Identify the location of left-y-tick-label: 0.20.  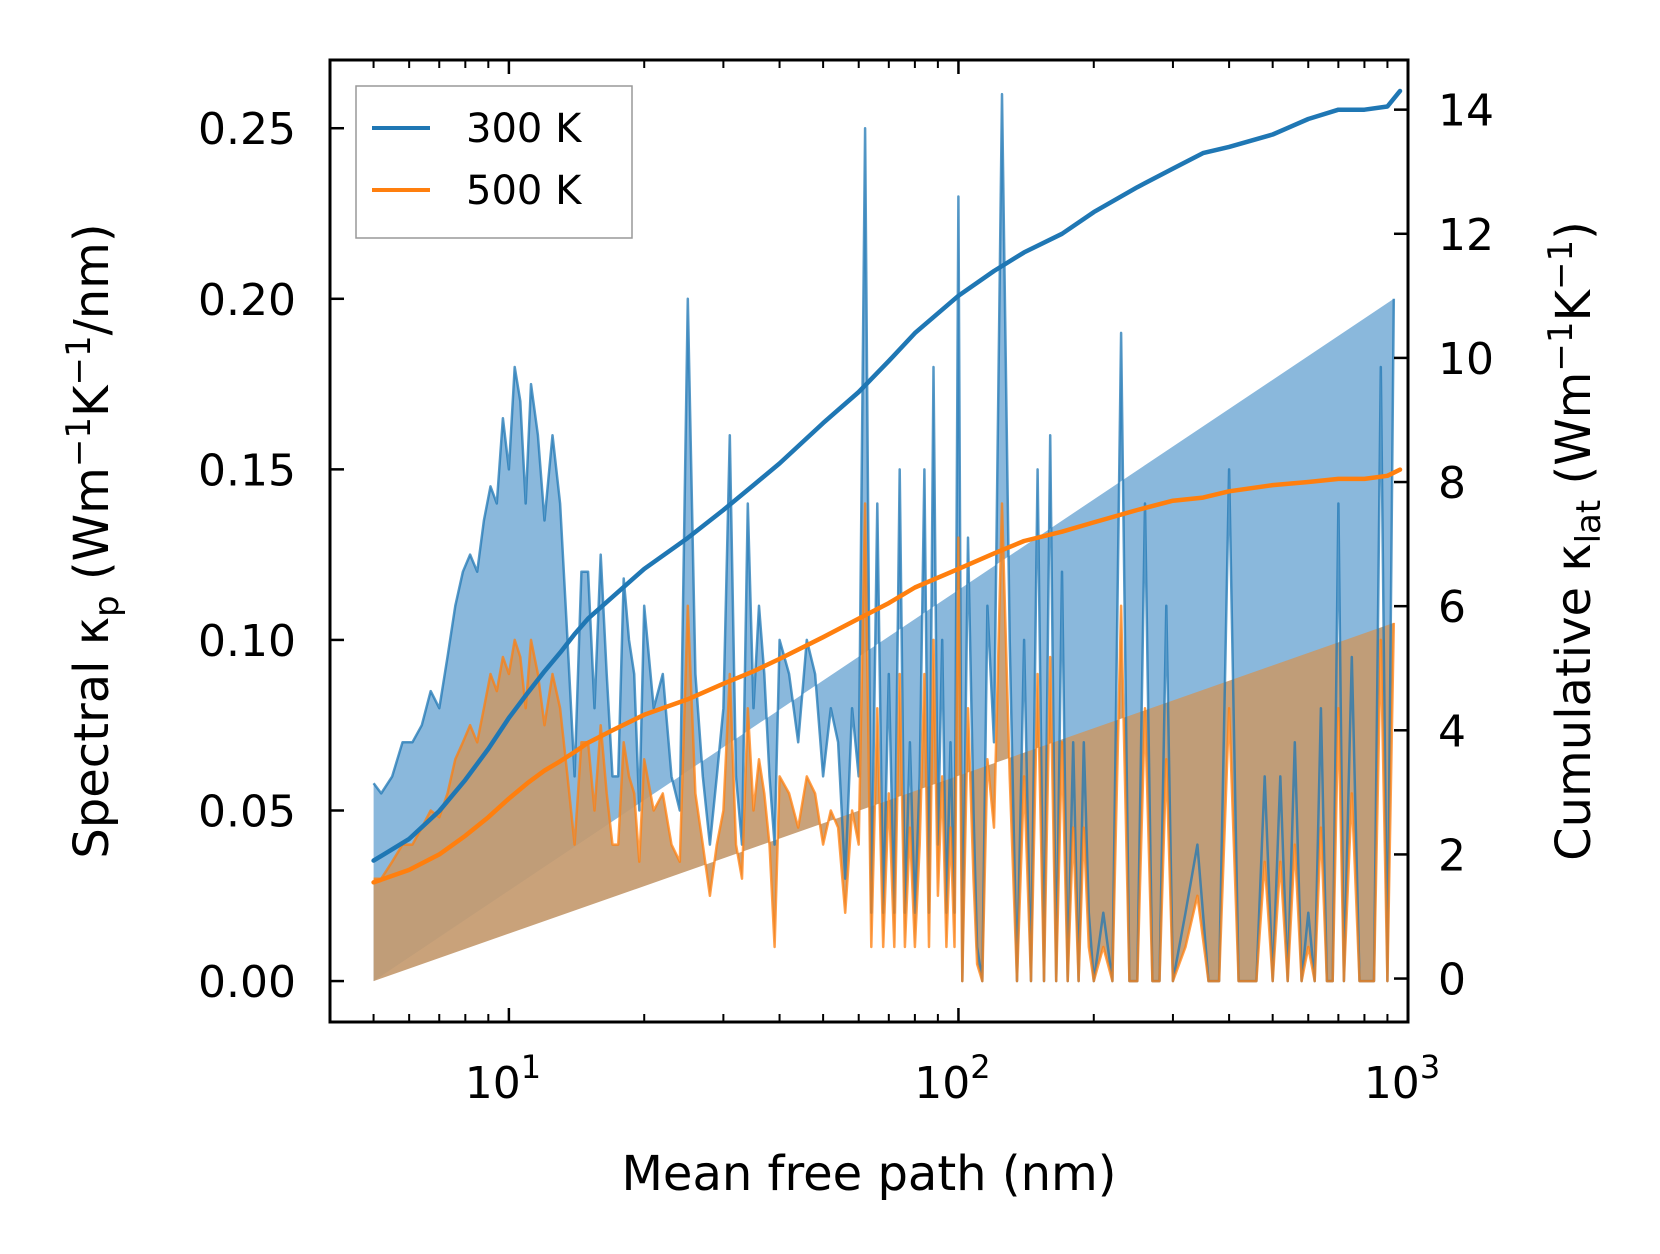
(247, 300).